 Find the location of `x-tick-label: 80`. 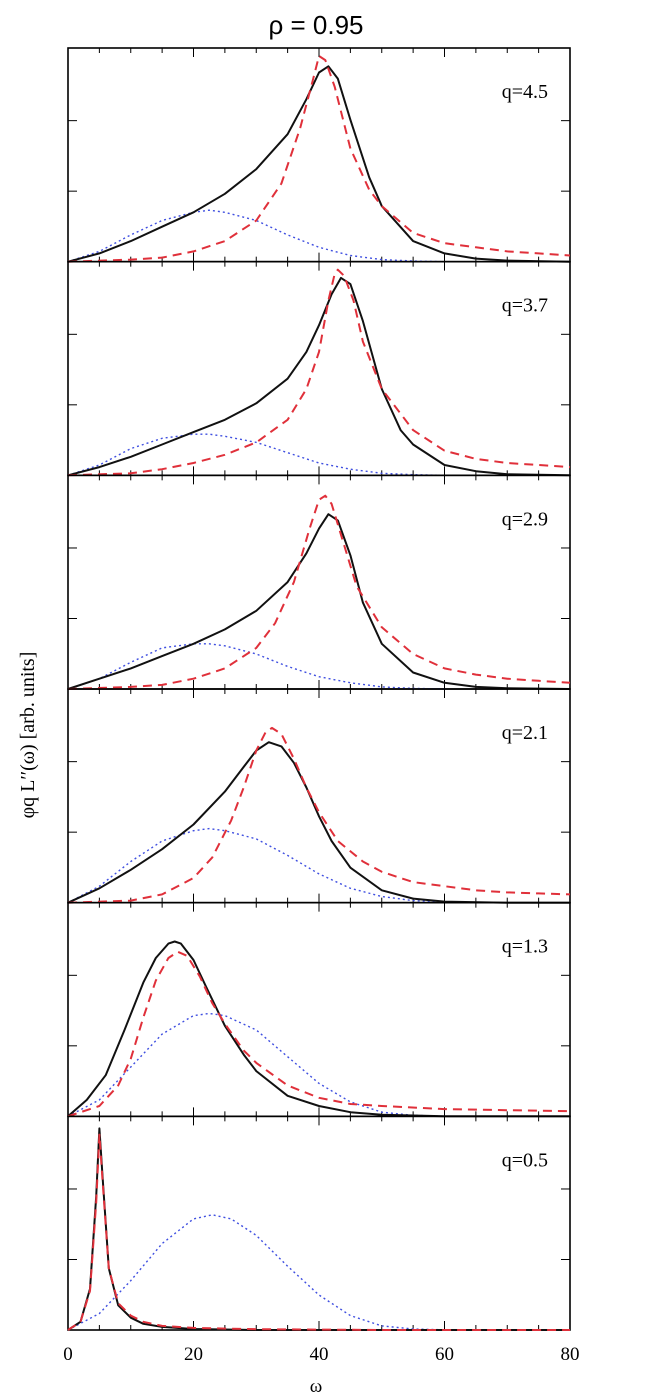

x-tick-label: 80 is located at coordinates (570, 1354).